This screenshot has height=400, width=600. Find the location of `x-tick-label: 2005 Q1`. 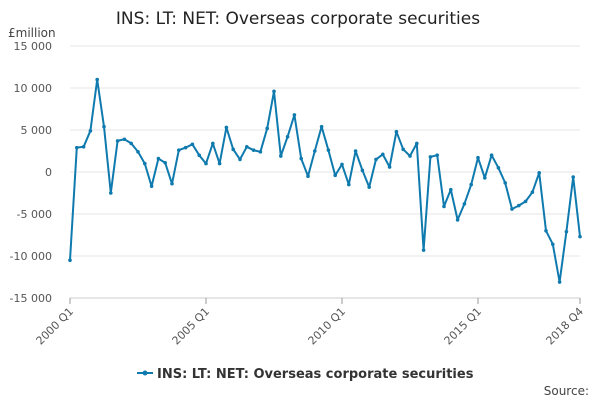

x-tick-label: 2005 Q1 is located at coordinates (191, 326).